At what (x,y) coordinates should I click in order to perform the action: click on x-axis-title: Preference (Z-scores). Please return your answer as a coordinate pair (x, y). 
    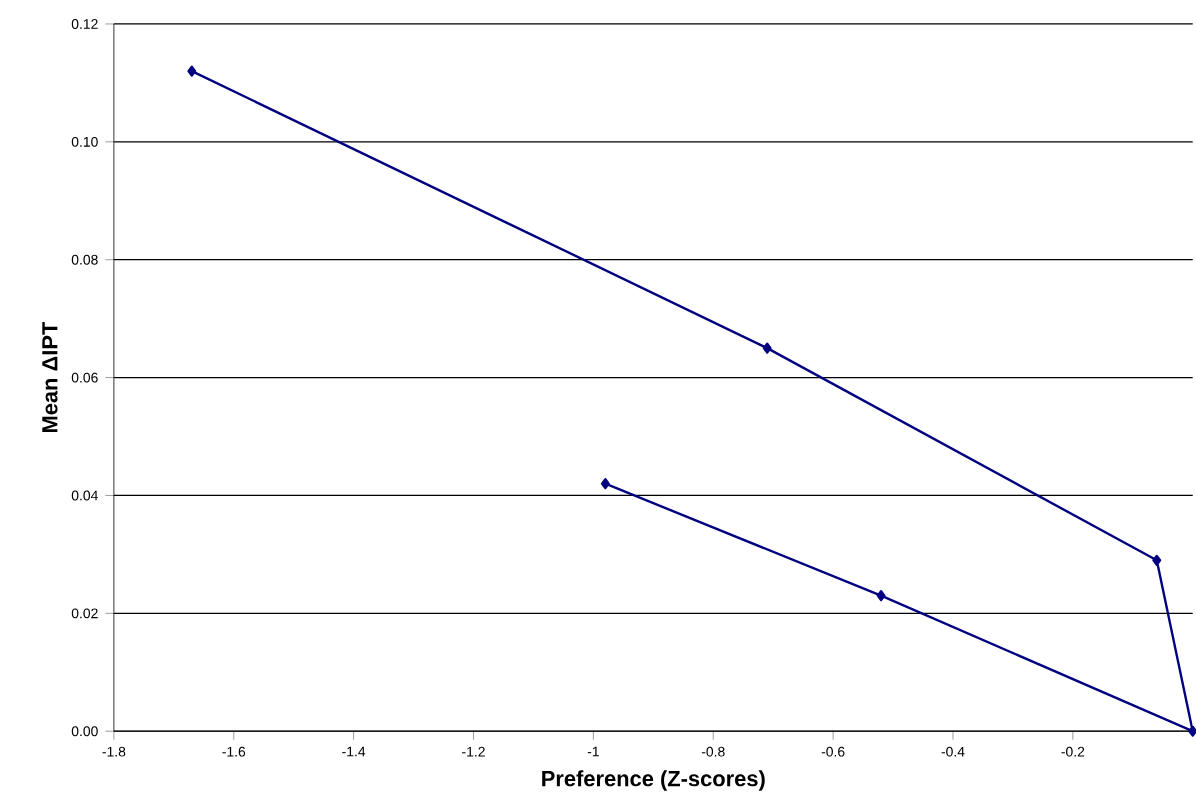
    Looking at the image, I should click on (653, 781).